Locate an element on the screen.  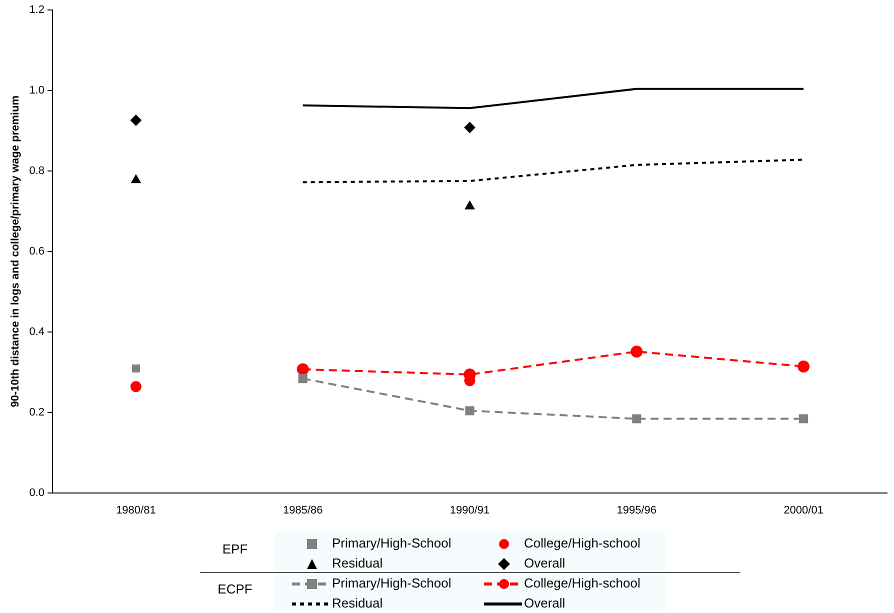
y-tick-label: 0.4 is located at coordinates (36, 332).